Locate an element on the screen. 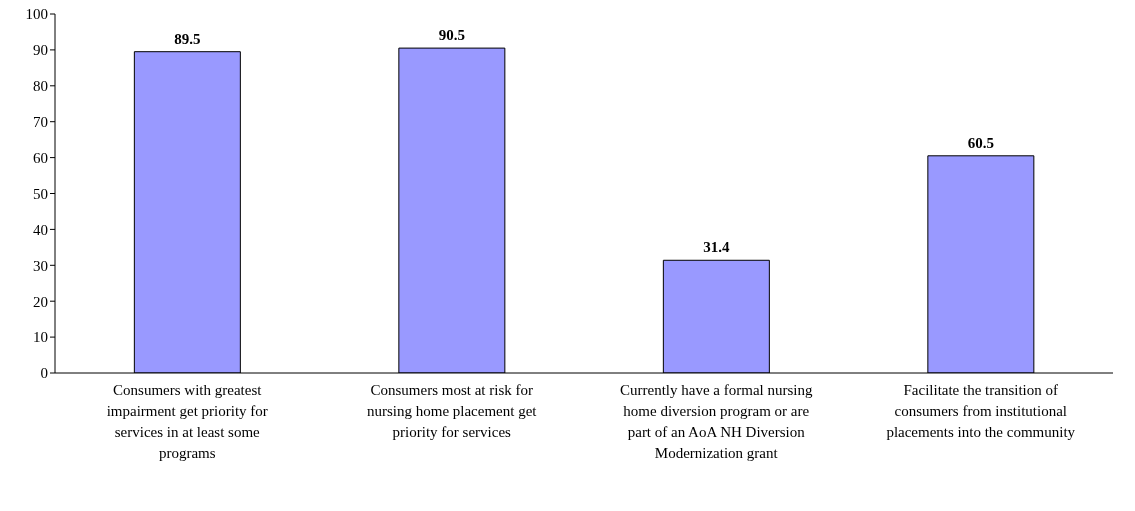 The width and height of the screenshot is (1135, 511). y-tick-label: 40 is located at coordinates (40, 229).